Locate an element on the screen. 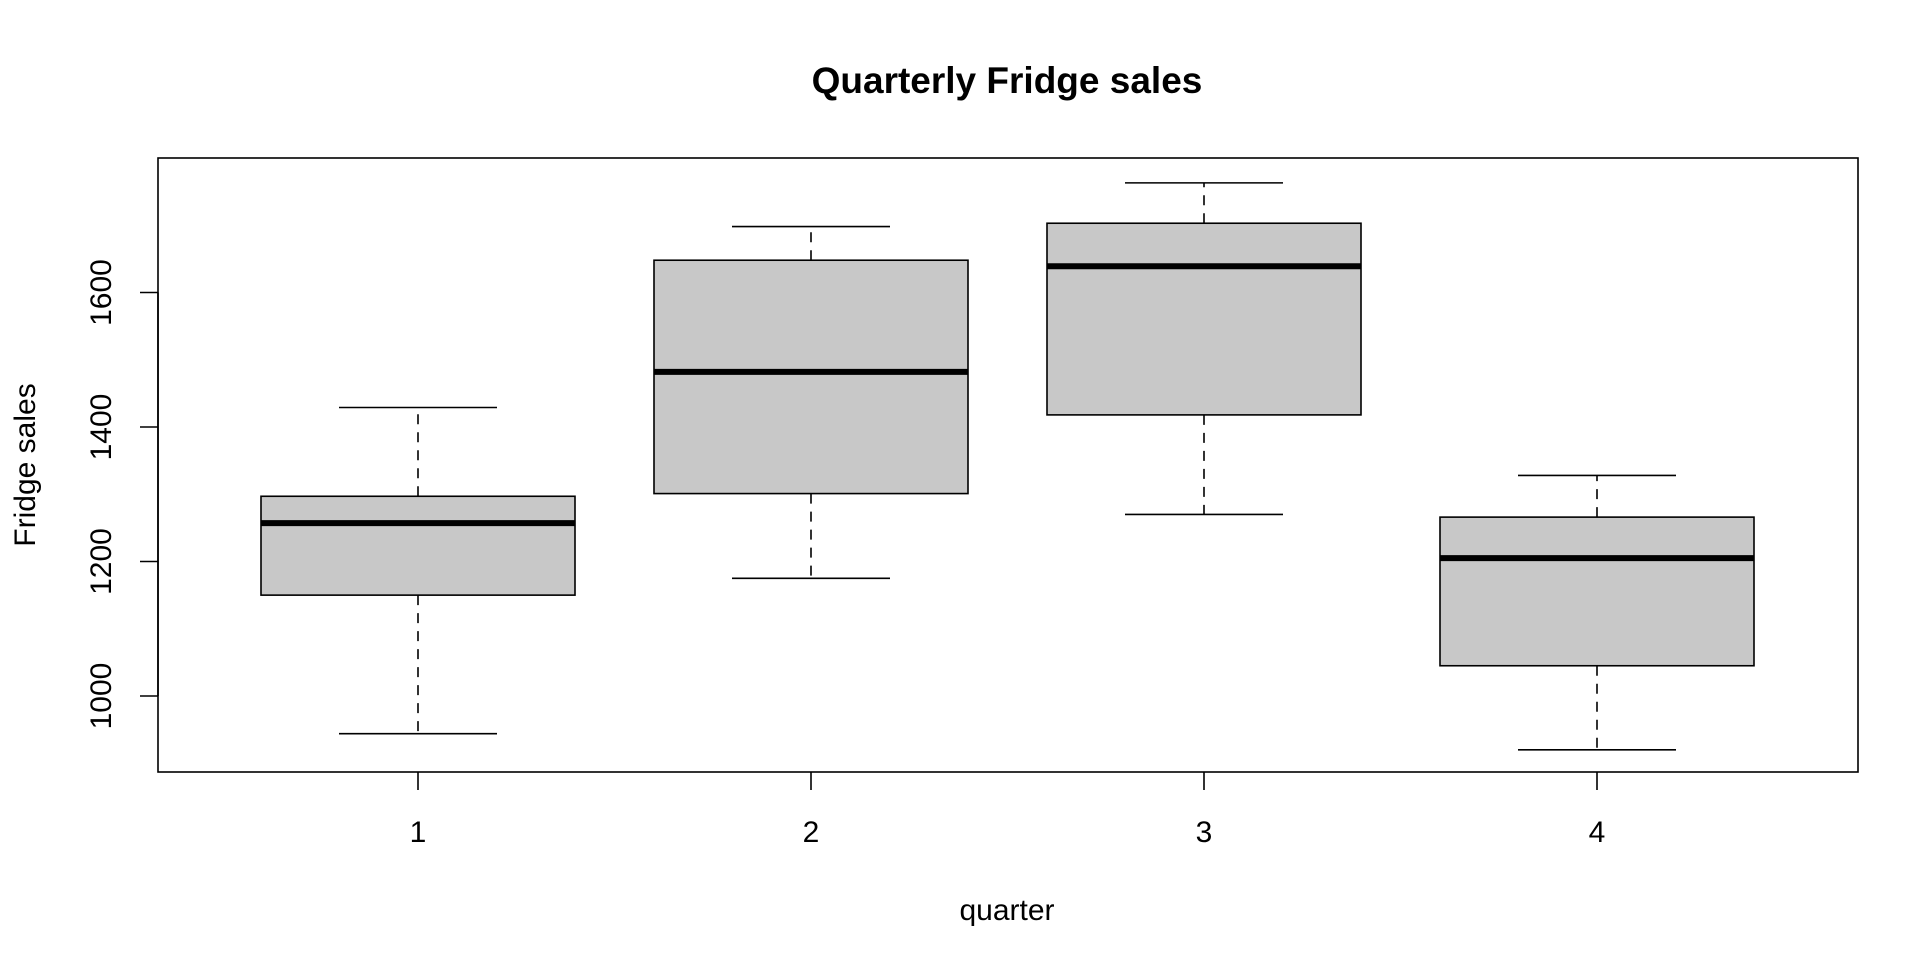 Image resolution: width=1920 pixels, height=960 pixels. chart-title: Quarterly Fridge sales is located at coordinates (1007, 80).